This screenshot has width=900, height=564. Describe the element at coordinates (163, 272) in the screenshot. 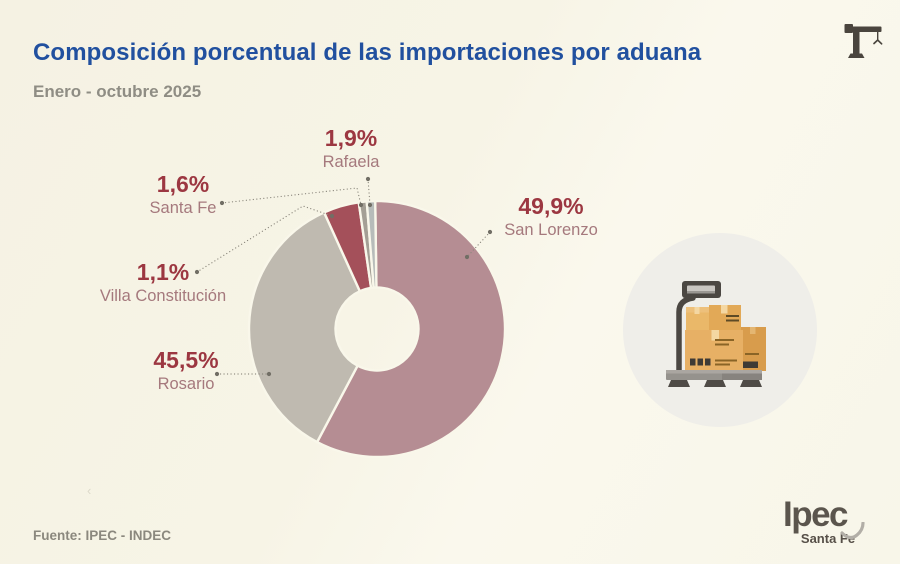

I see `villa-constitucion-percent: 1,1%` at that location.